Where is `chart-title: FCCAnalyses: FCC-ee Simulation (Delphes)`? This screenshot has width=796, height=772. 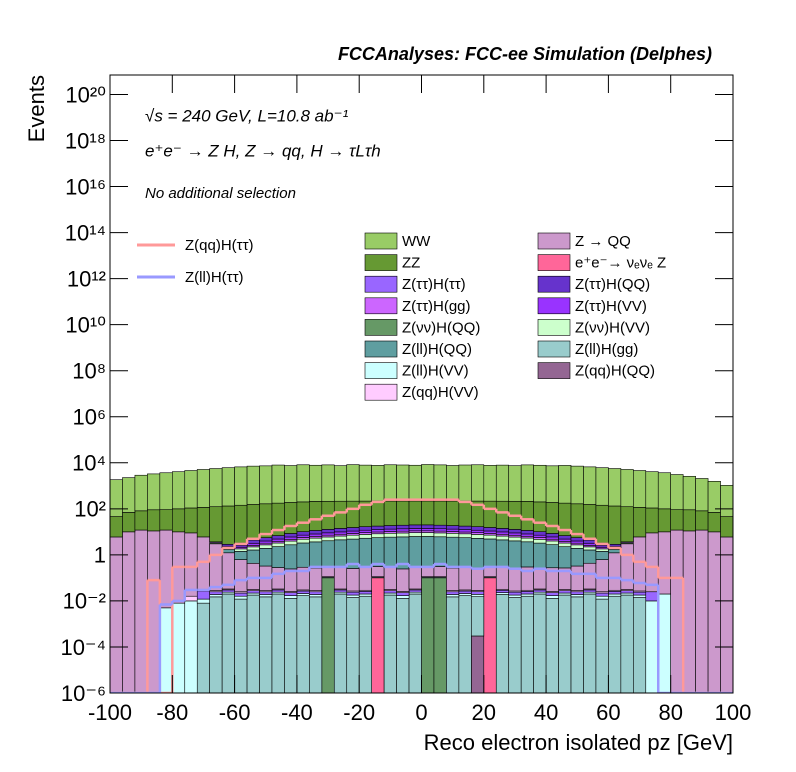
chart-title: FCCAnalyses: FCC-ee Simulation (Delphes) is located at coordinates (525, 54).